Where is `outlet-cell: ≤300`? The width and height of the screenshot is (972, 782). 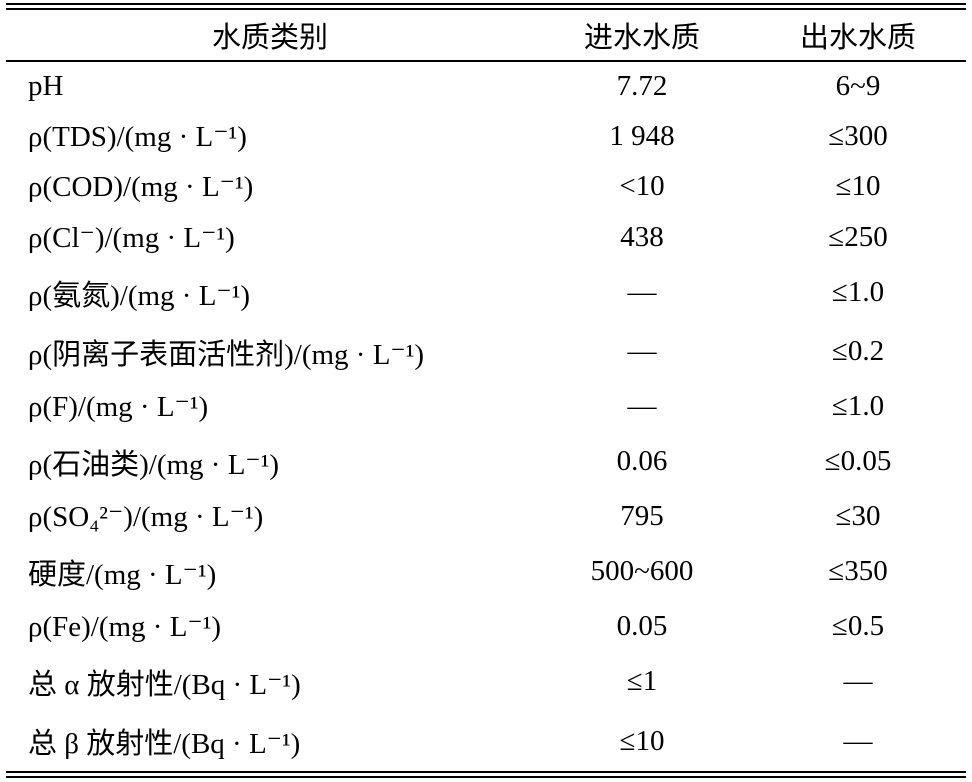
outlet-cell: ≤300 is located at coordinates (858, 135).